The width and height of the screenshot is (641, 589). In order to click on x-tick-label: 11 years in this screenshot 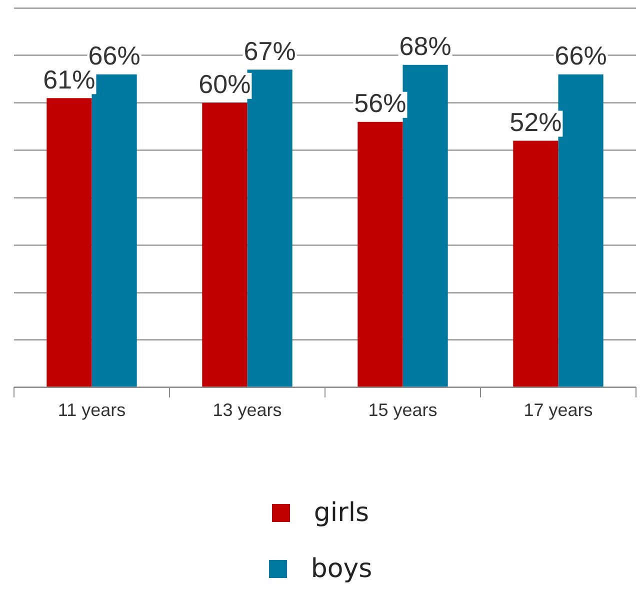, I will do `click(92, 410)`.